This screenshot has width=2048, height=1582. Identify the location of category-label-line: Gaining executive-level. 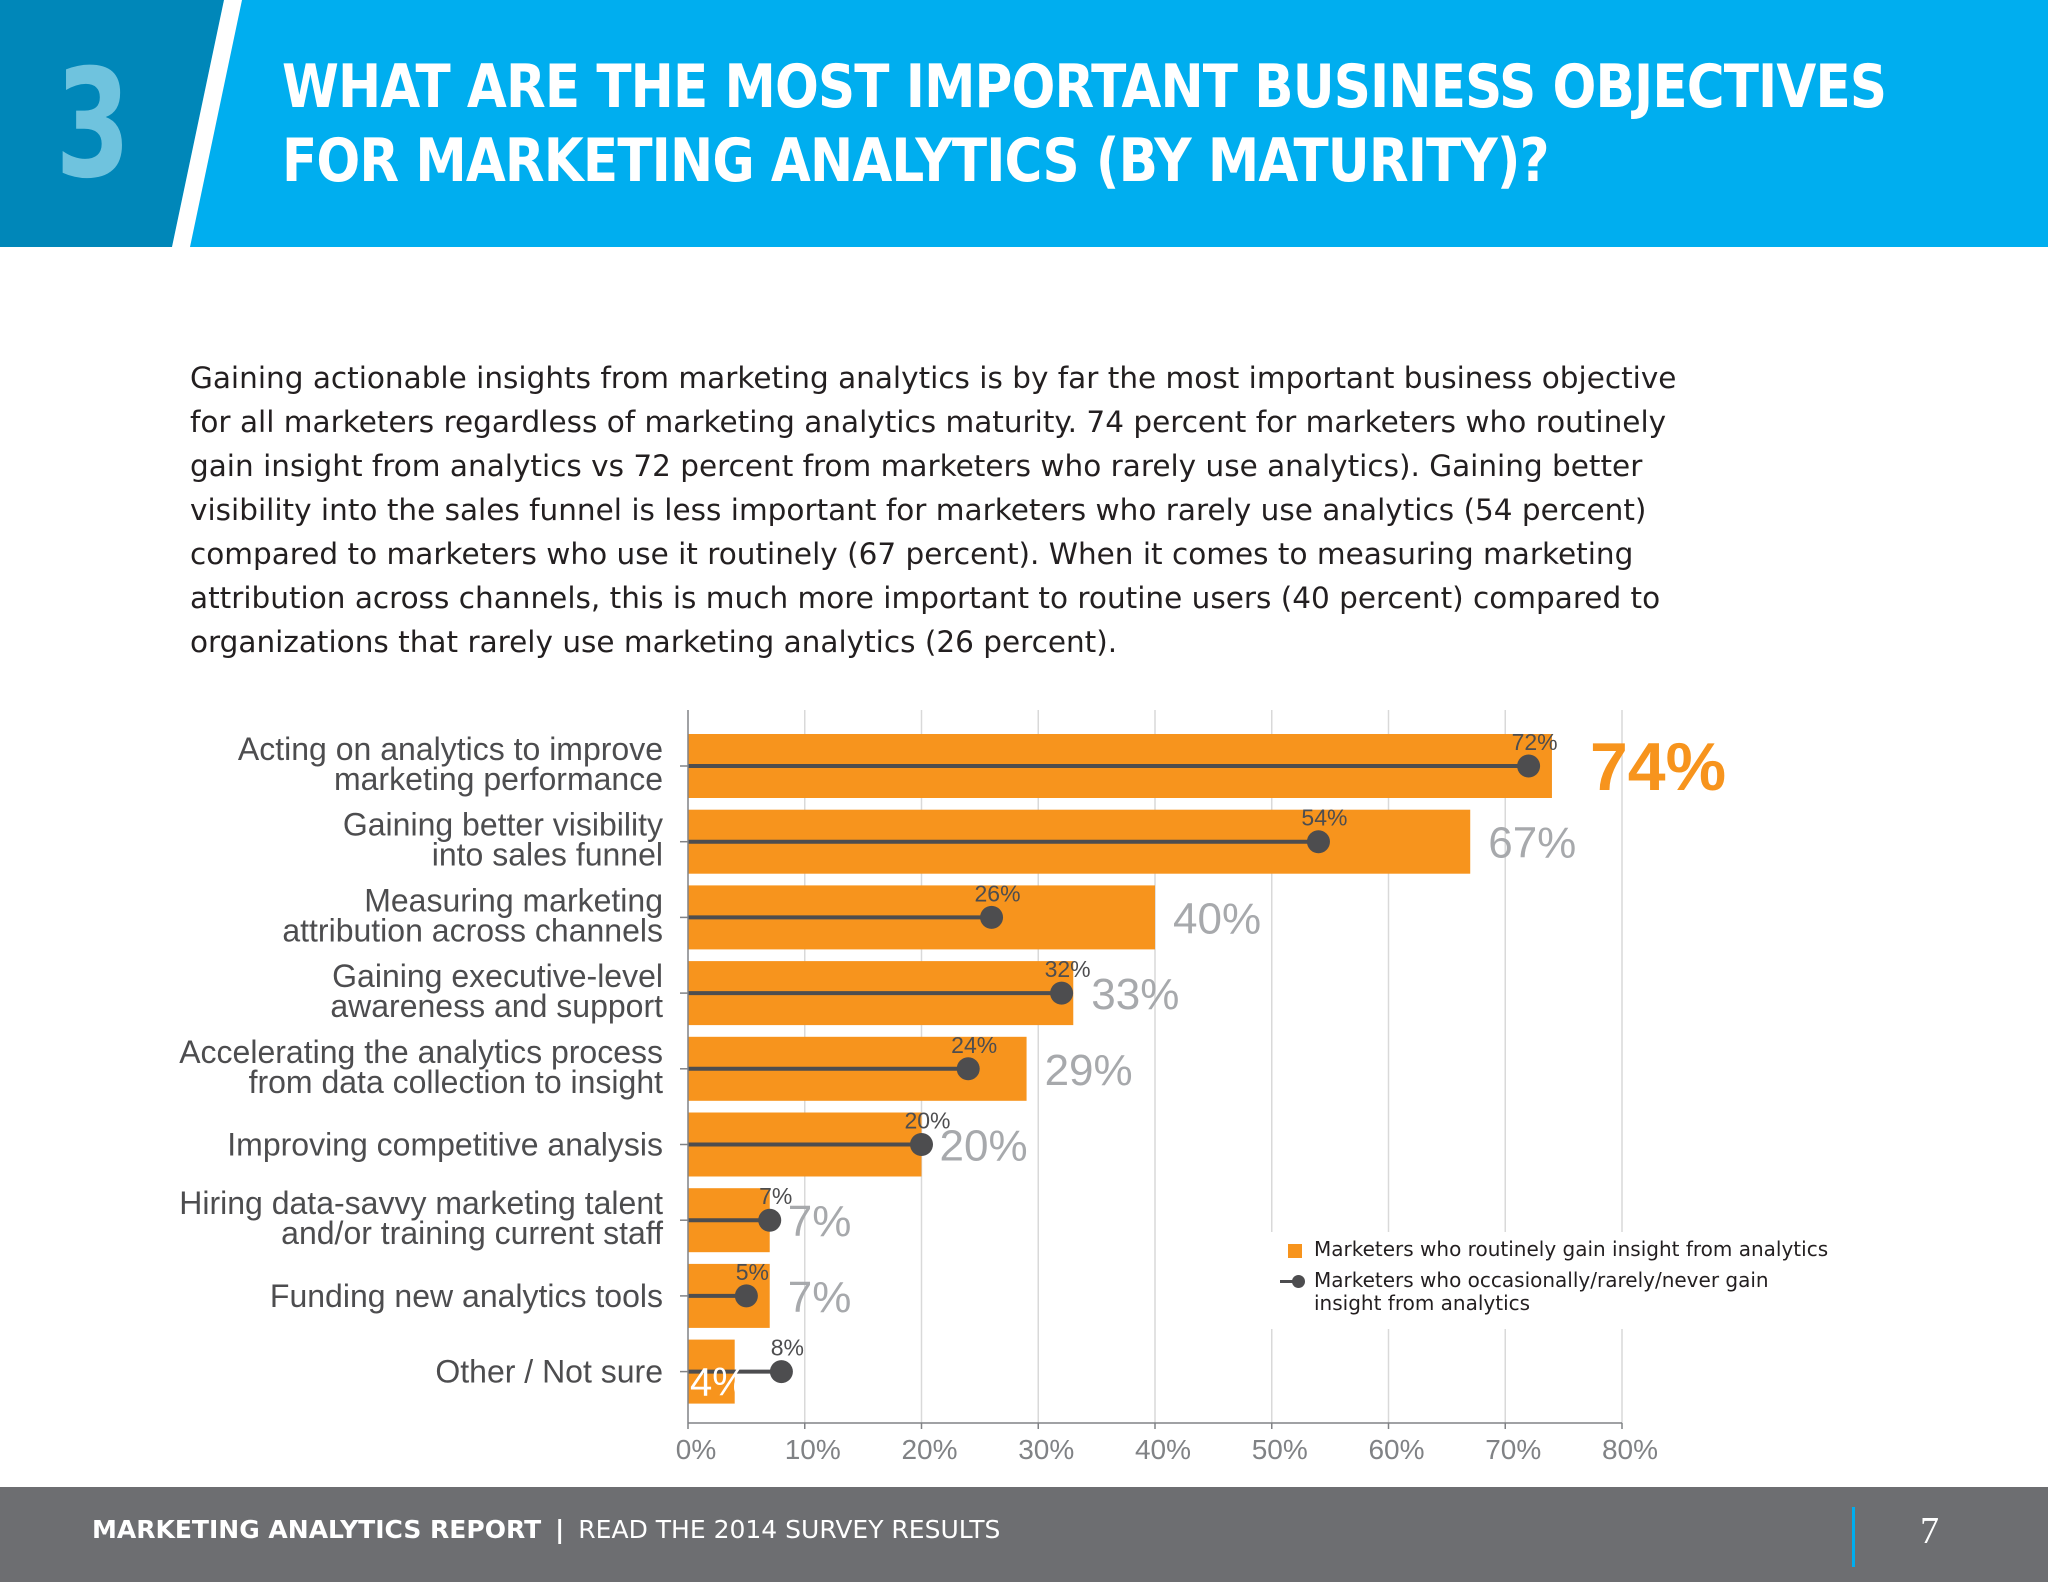
(497, 976).